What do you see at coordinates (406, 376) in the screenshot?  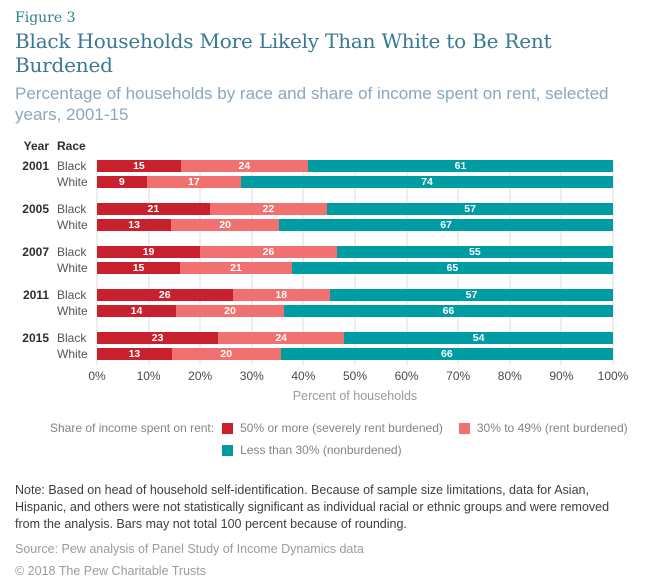 I see `x-tick-label: 60%` at bounding box center [406, 376].